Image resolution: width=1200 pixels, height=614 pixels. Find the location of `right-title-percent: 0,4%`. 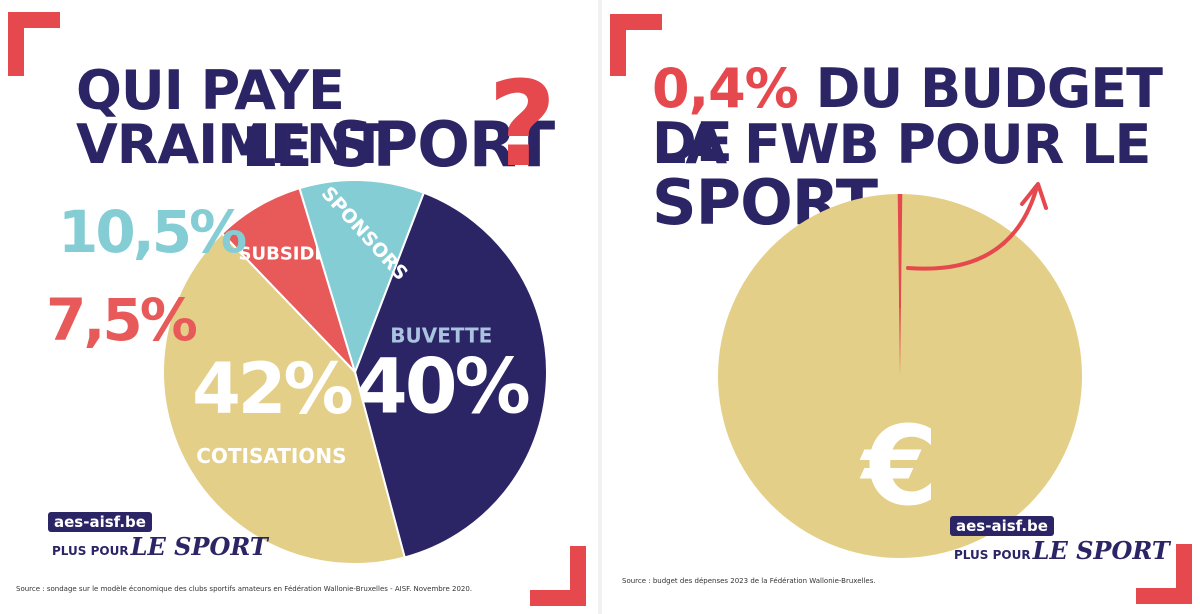

right-title-percent: 0,4% is located at coordinates (725, 88).